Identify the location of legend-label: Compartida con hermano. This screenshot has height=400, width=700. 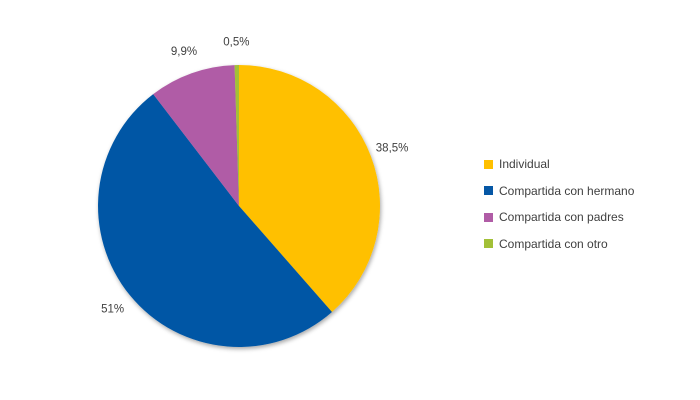
(567, 190).